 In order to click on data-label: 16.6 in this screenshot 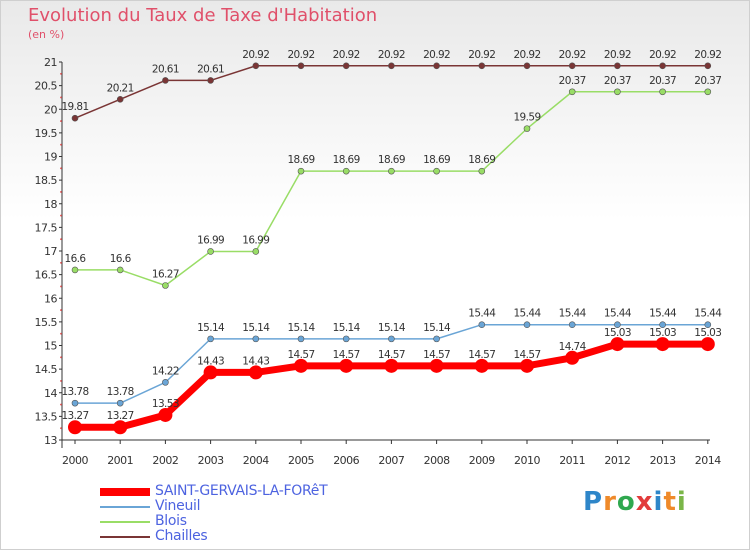, I will do `click(121, 259)`.